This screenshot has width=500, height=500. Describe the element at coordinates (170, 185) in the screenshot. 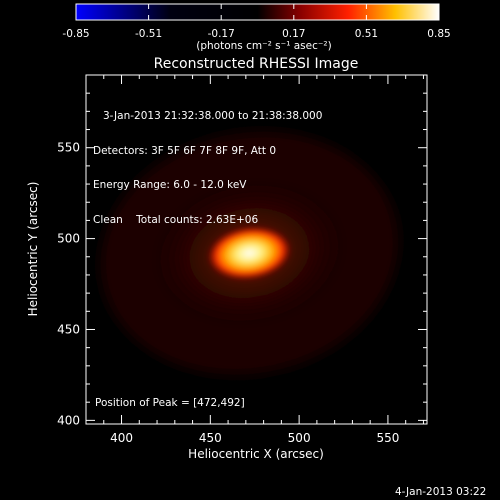

I see `energy-range-text: Energy Range: 6.0 - 12.0 keV` at that location.